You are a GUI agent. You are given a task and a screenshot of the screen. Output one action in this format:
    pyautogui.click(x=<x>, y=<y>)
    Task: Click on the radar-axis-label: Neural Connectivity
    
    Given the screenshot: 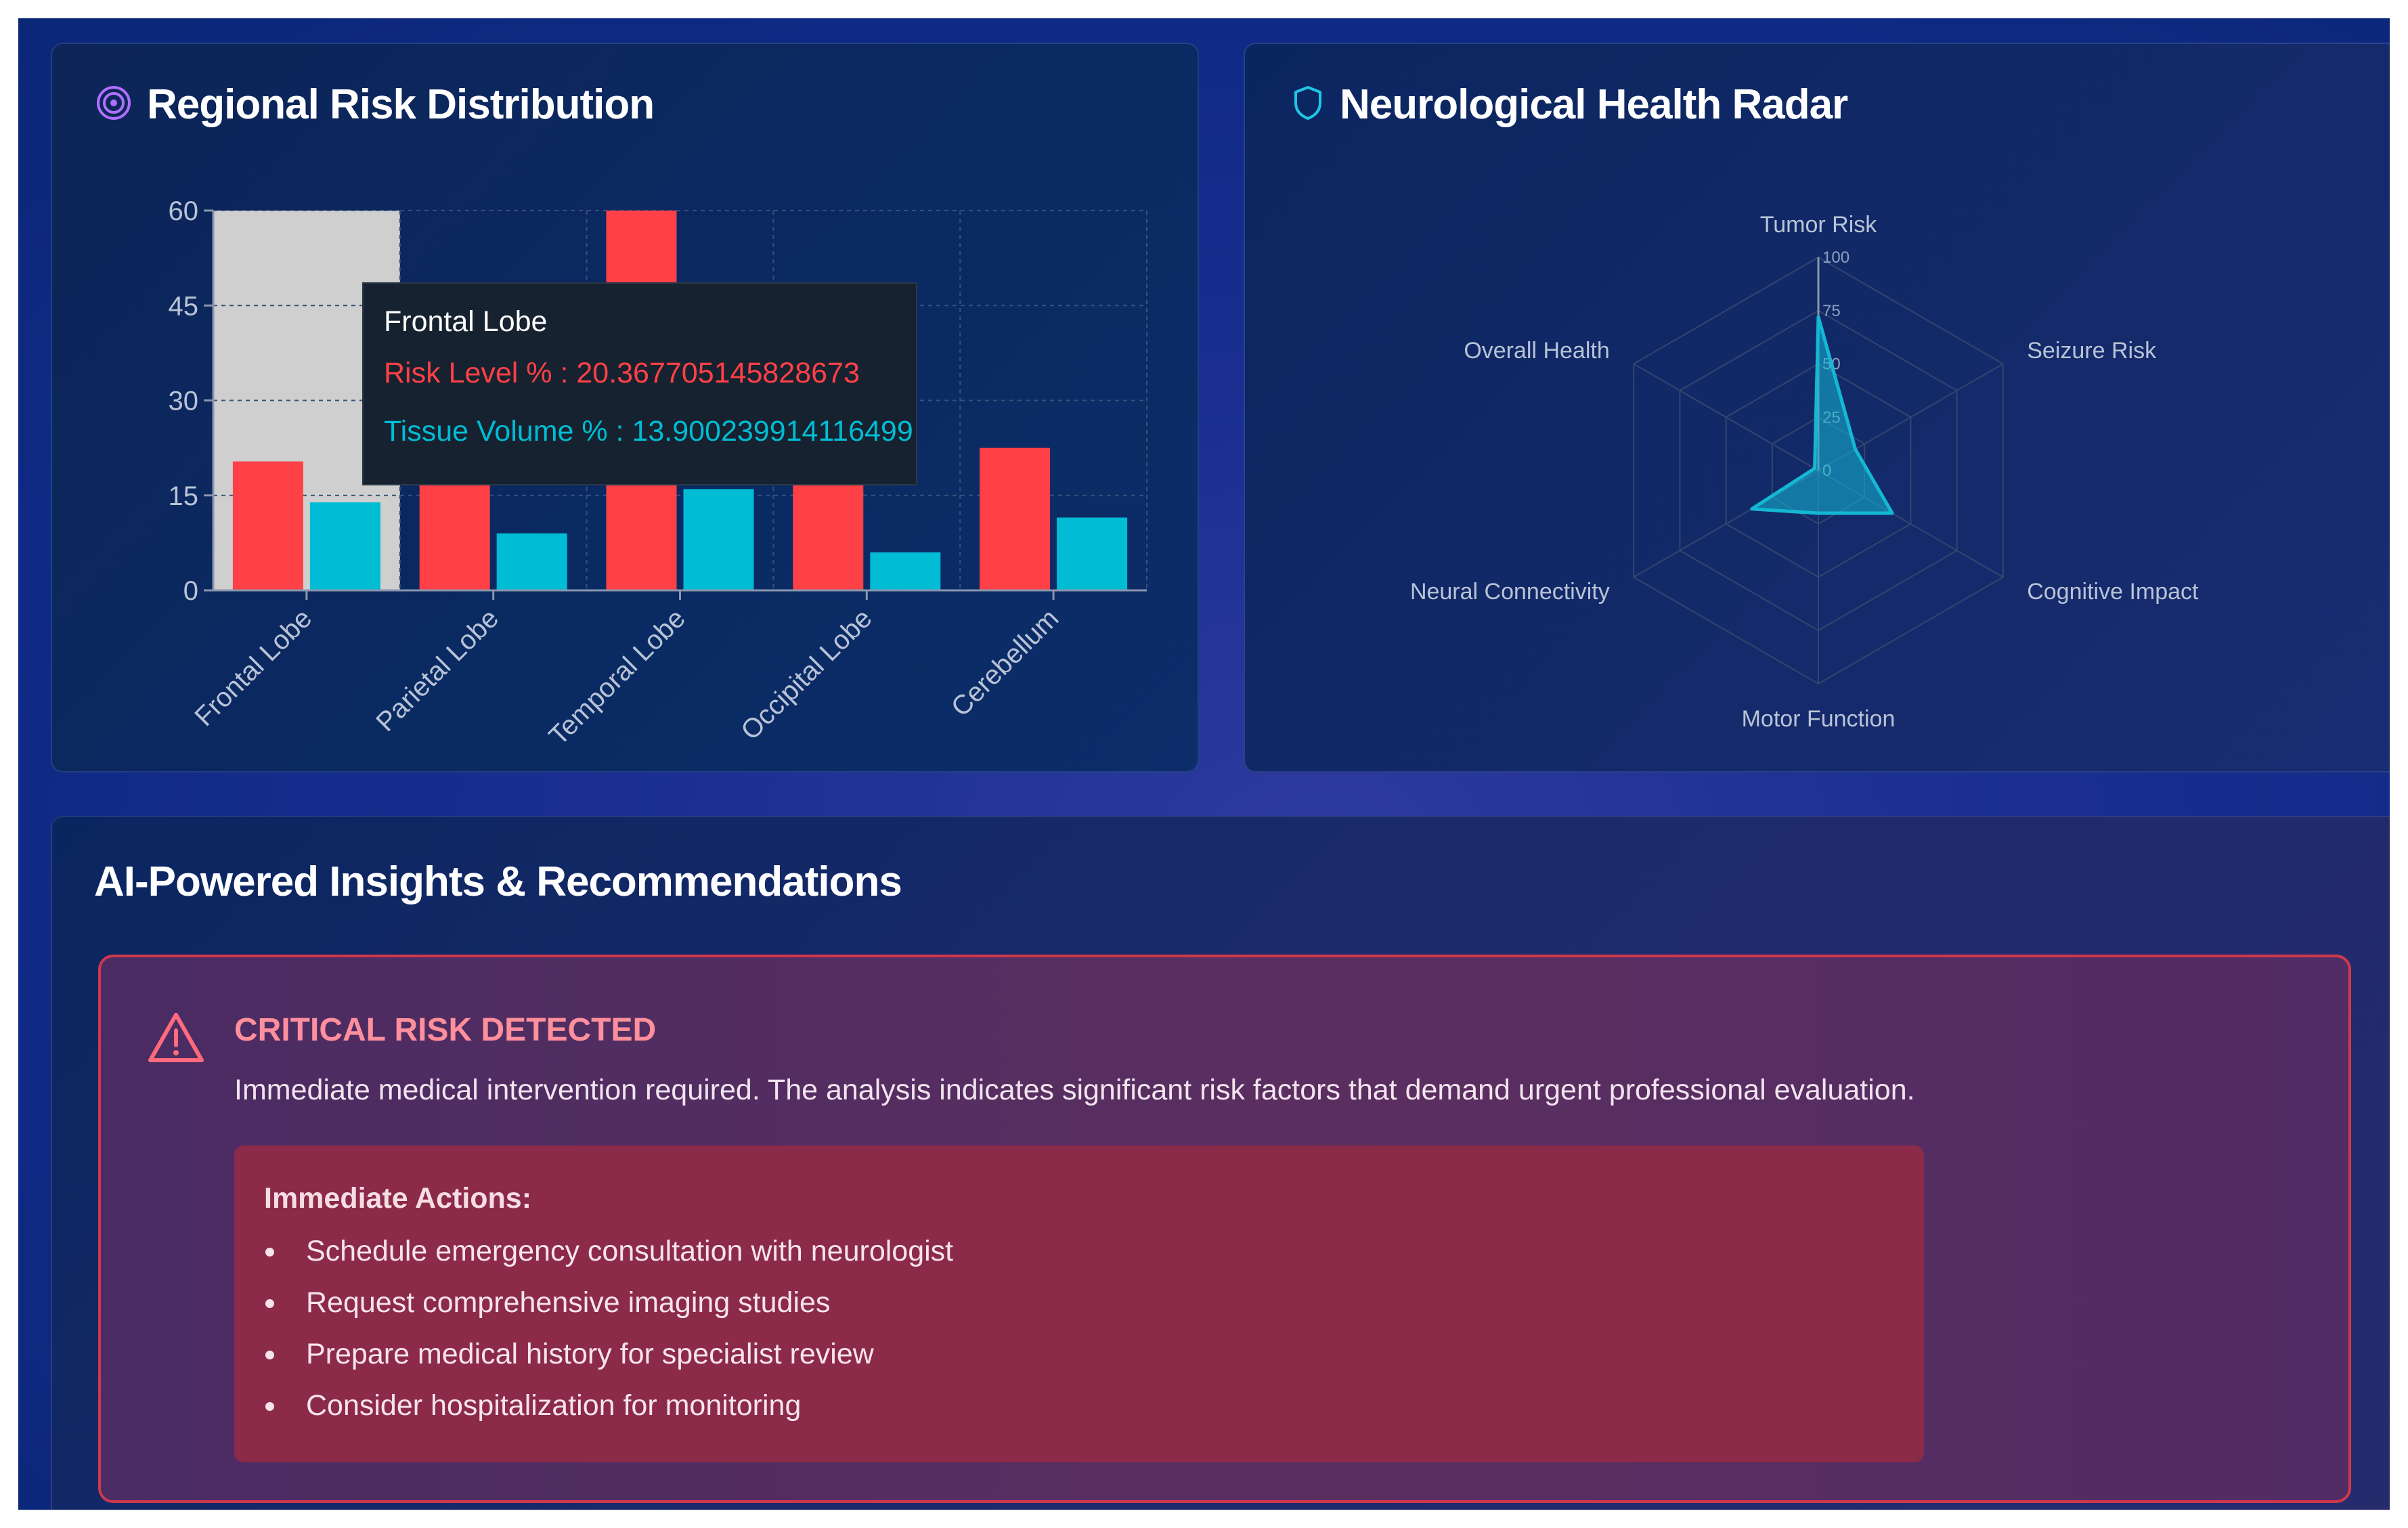 What is the action you would take?
    pyautogui.click(x=1510, y=592)
    